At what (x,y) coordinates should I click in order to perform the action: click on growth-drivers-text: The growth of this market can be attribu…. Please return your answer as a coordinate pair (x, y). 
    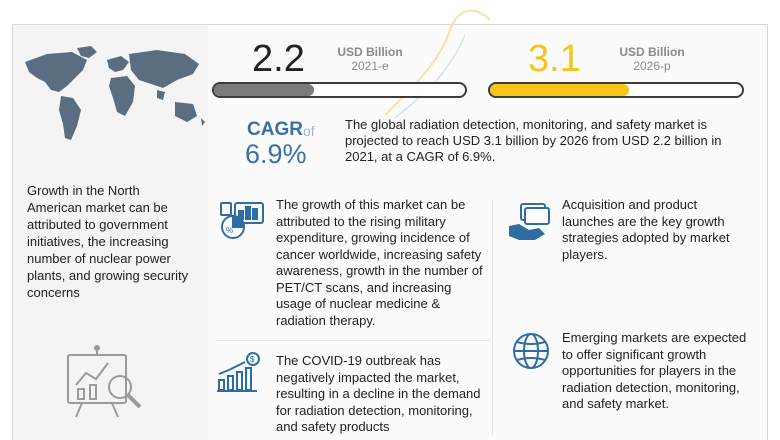
    Looking at the image, I should click on (379, 262).